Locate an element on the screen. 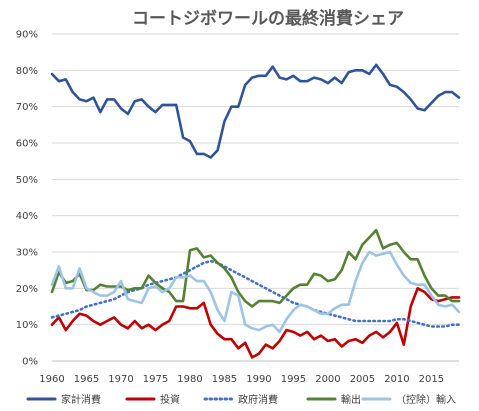  chart-title: コートジボワールの最終消費シェア is located at coordinates (268, 18).